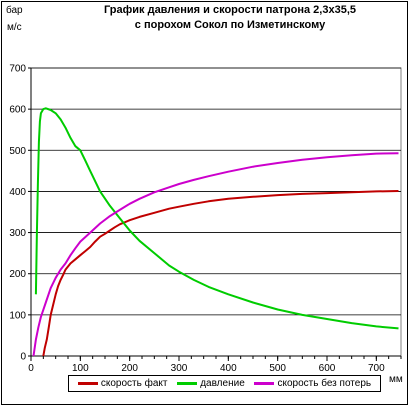 The width and height of the screenshot is (411, 408). I want to click on legend-label-speed-actual: скорость факт, so click(134, 383).